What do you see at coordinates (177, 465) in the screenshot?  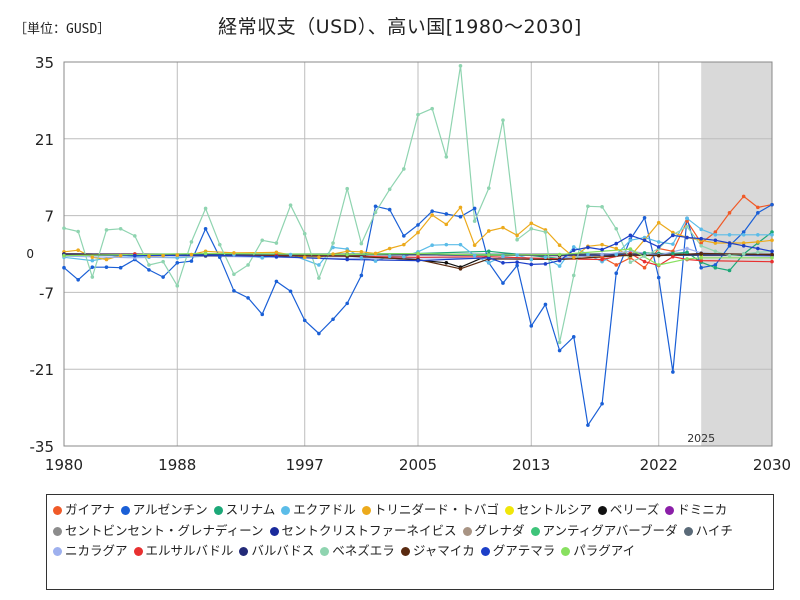 I see `x-tick-label: 1988` at bounding box center [177, 465].